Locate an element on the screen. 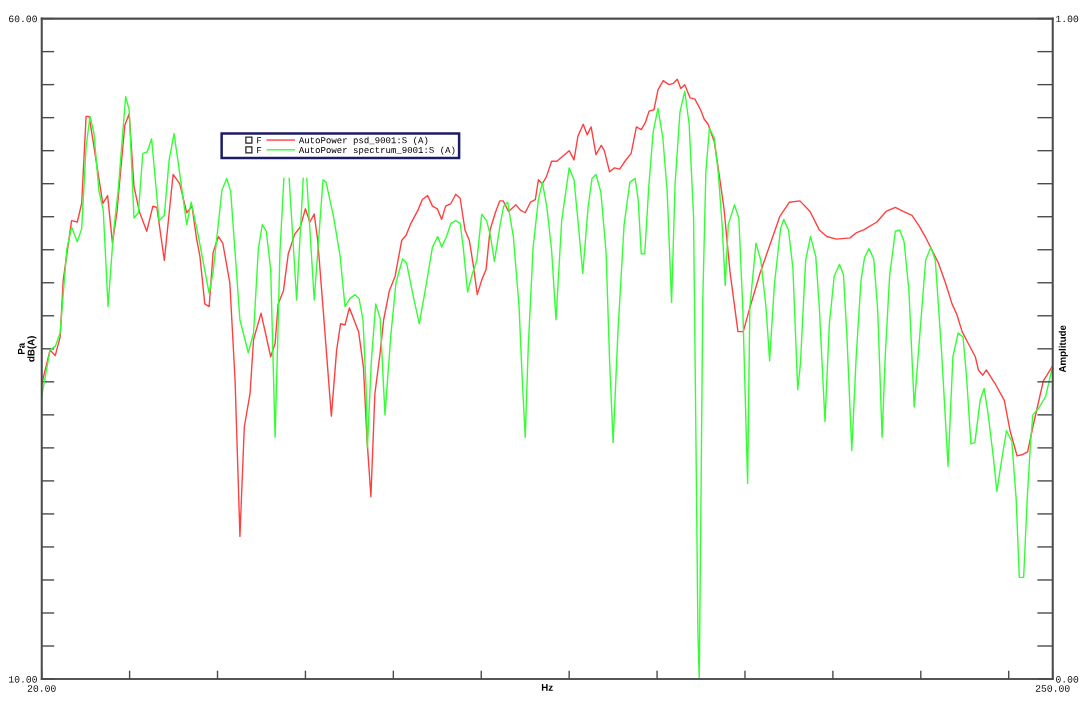  x-tick-label: 250.00 is located at coordinates (1052, 688).